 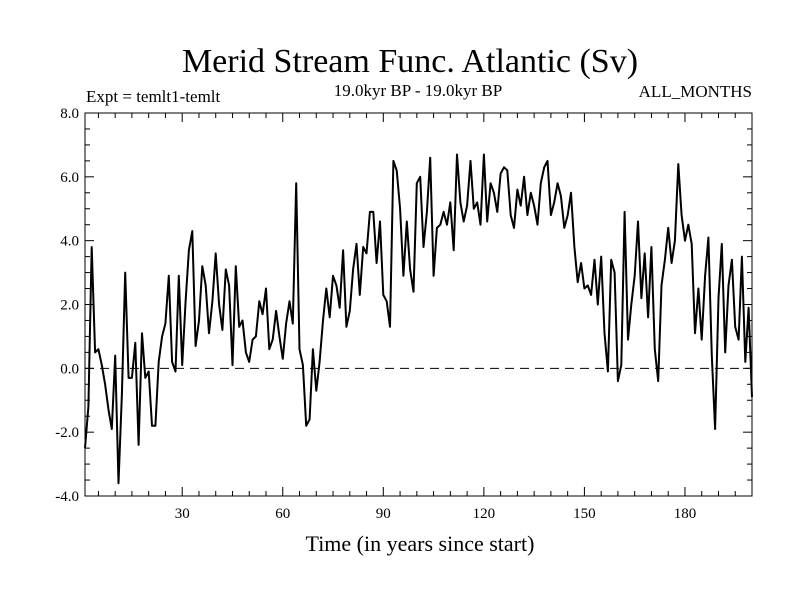 I want to click on y-tick-label: 6.0, so click(x=69, y=178).